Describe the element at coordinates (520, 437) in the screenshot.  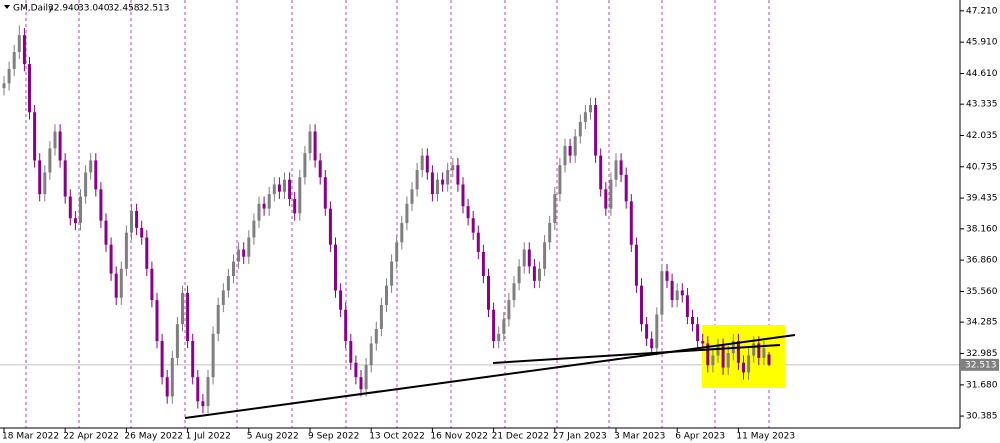
I see `x-tick-label: 21 Dec 2022` at that location.